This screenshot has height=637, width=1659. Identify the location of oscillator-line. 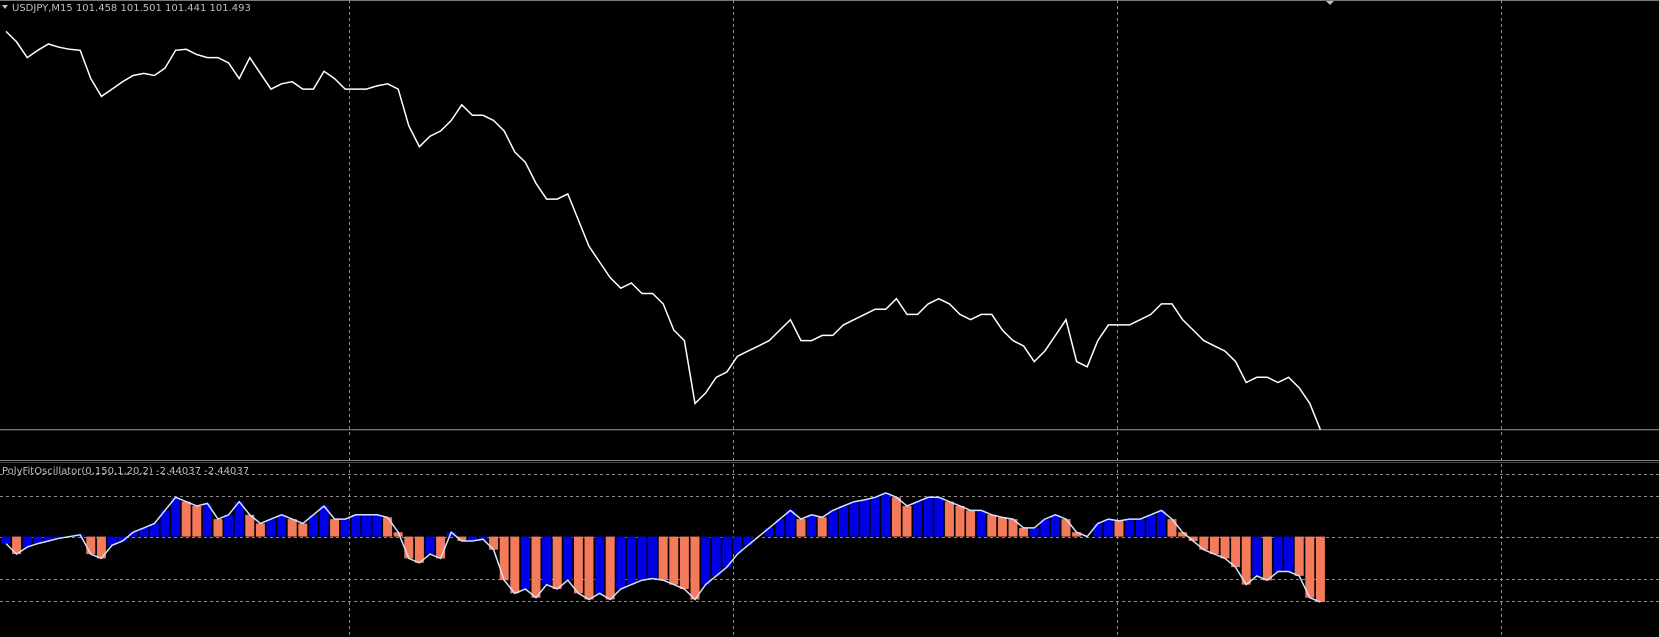
(663, 547).